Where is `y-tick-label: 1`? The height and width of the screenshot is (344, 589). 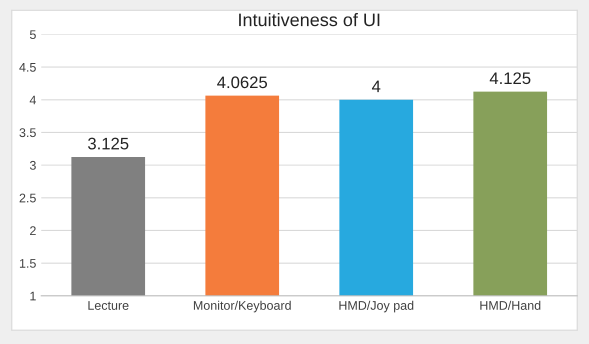 y-tick-label: 1 is located at coordinates (33, 296).